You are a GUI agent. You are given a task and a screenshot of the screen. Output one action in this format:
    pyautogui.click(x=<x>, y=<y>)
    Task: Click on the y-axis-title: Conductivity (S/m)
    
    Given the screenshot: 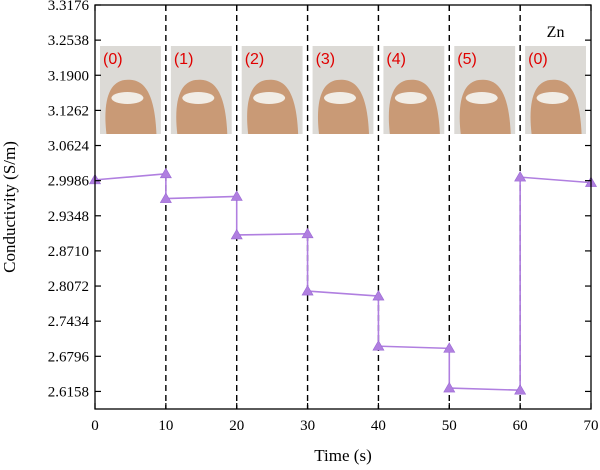 What is the action you would take?
    pyautogui.click(x=9, y=207)
    